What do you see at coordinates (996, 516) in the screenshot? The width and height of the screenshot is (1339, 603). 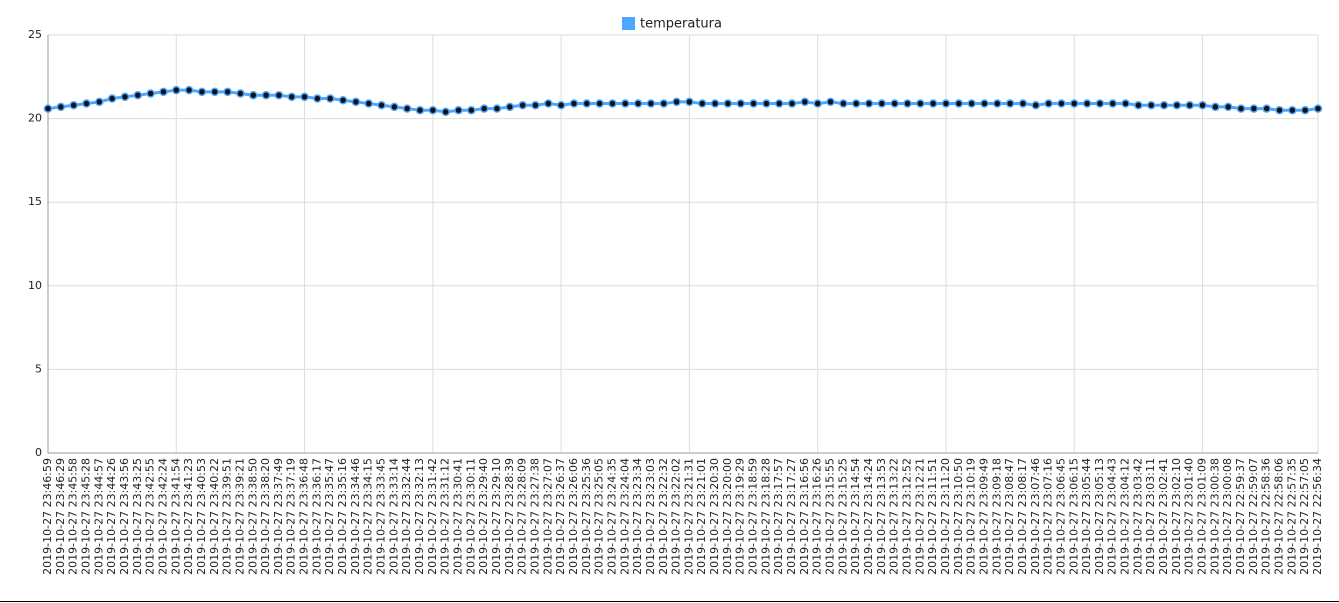 I see `x-tick-label: 2019-10-27 23:09:18` at bounding box center [996, 516].